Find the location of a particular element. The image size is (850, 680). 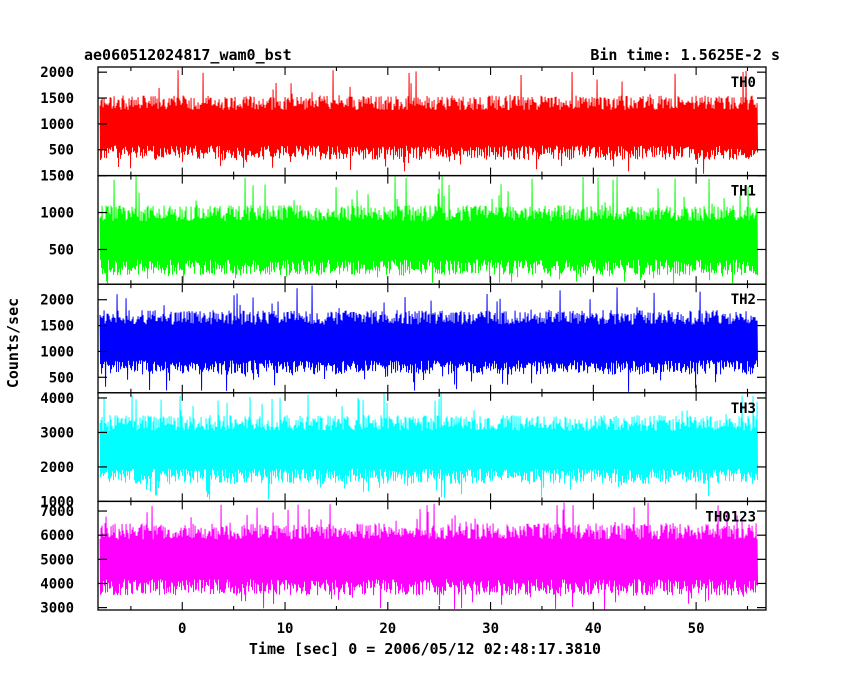

panel-th2: 500 1000 1500 2000 TH2 is located at coordinates (403, 338).